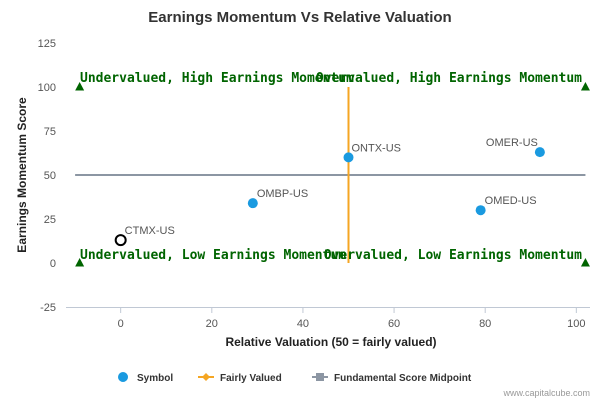 Image resolution: width=600 pixels, height=400 pixels. I want to click on y-tick-label: -25, so click(48, 308).